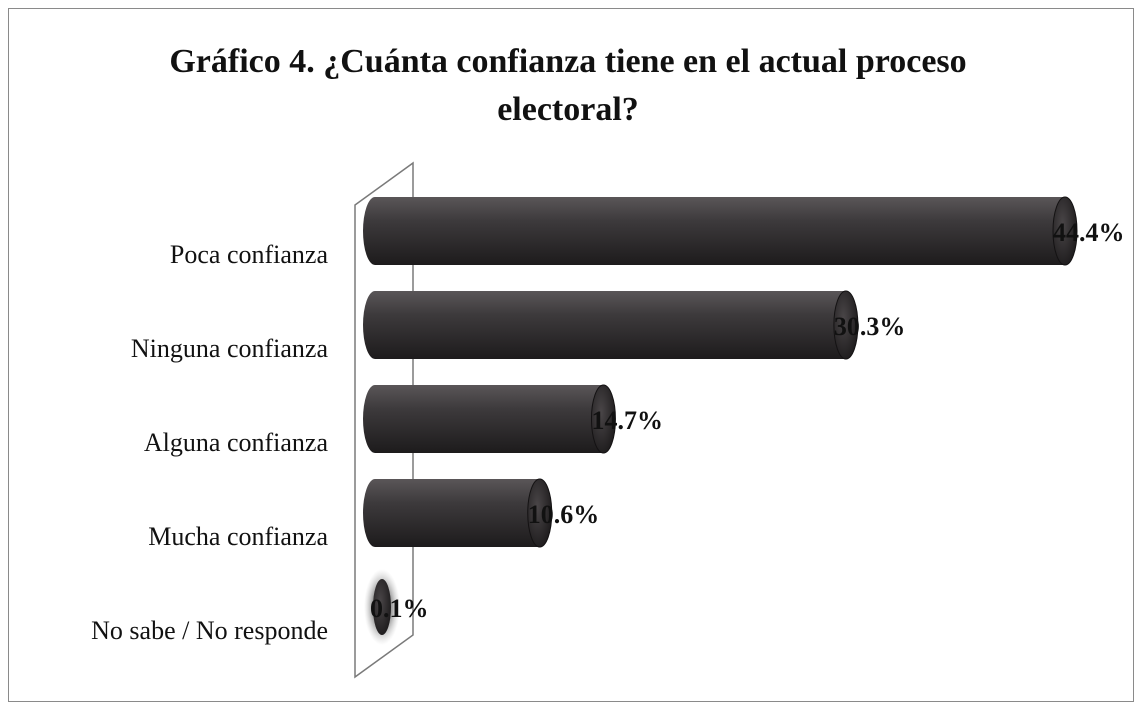  What do you see at coordinates (236, 442) in the screenshot?
I see `category-label-alguna-confianza: Alguna confianza` at bounding box center [236, 442].